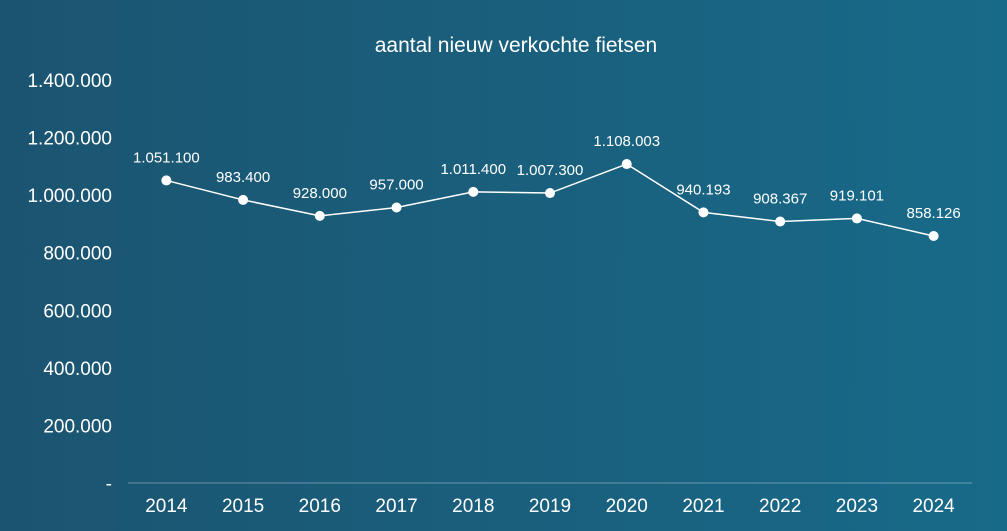 This screenshot has width=1007, height=531. I want to click on data-label: 940.193, so click(703, 189).